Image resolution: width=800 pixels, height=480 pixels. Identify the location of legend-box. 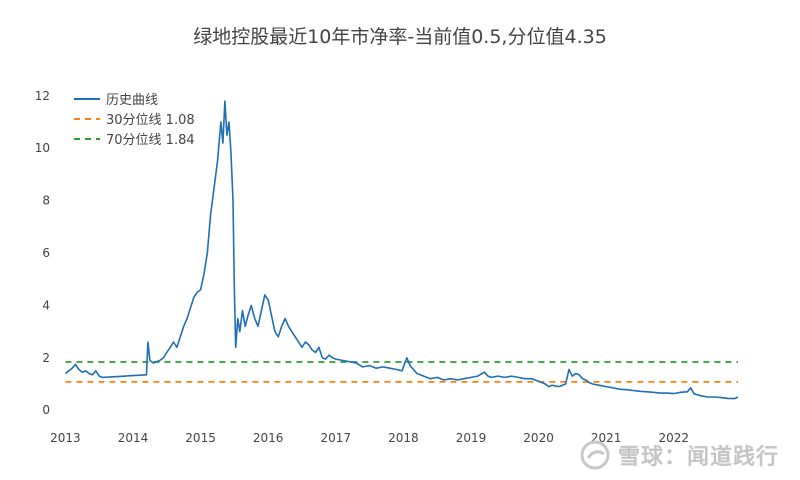
(138, 120).